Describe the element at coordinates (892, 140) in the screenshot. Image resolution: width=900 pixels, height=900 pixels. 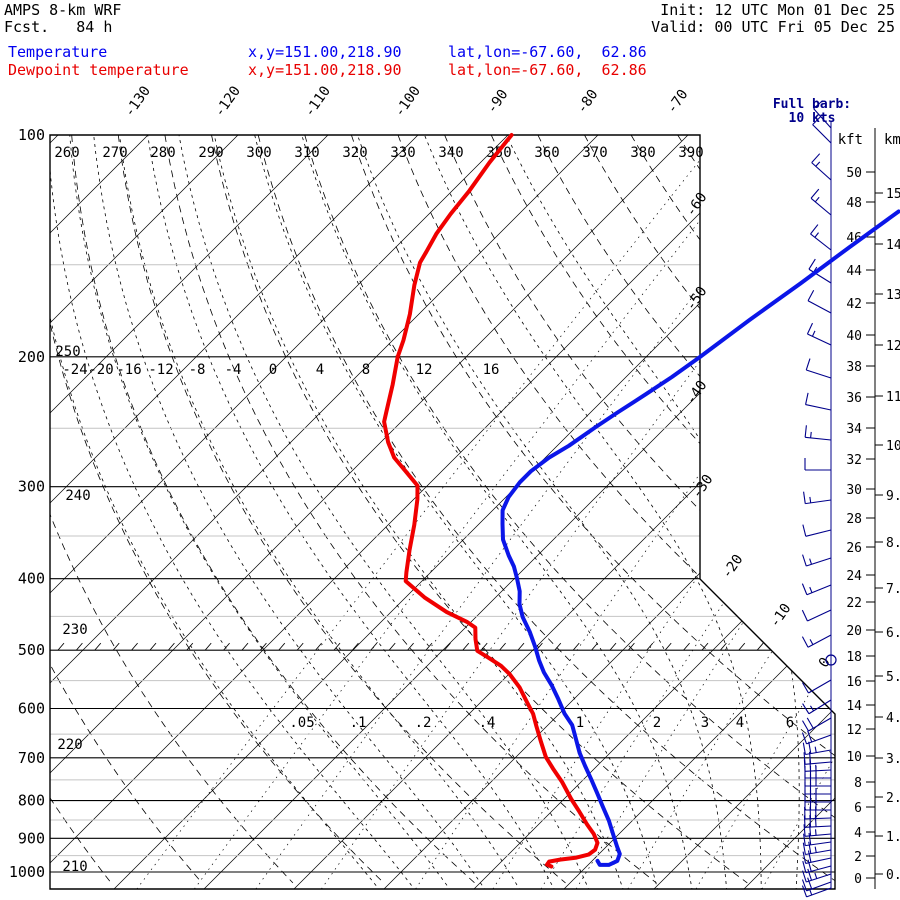
I see `svg-text: km` at that location.